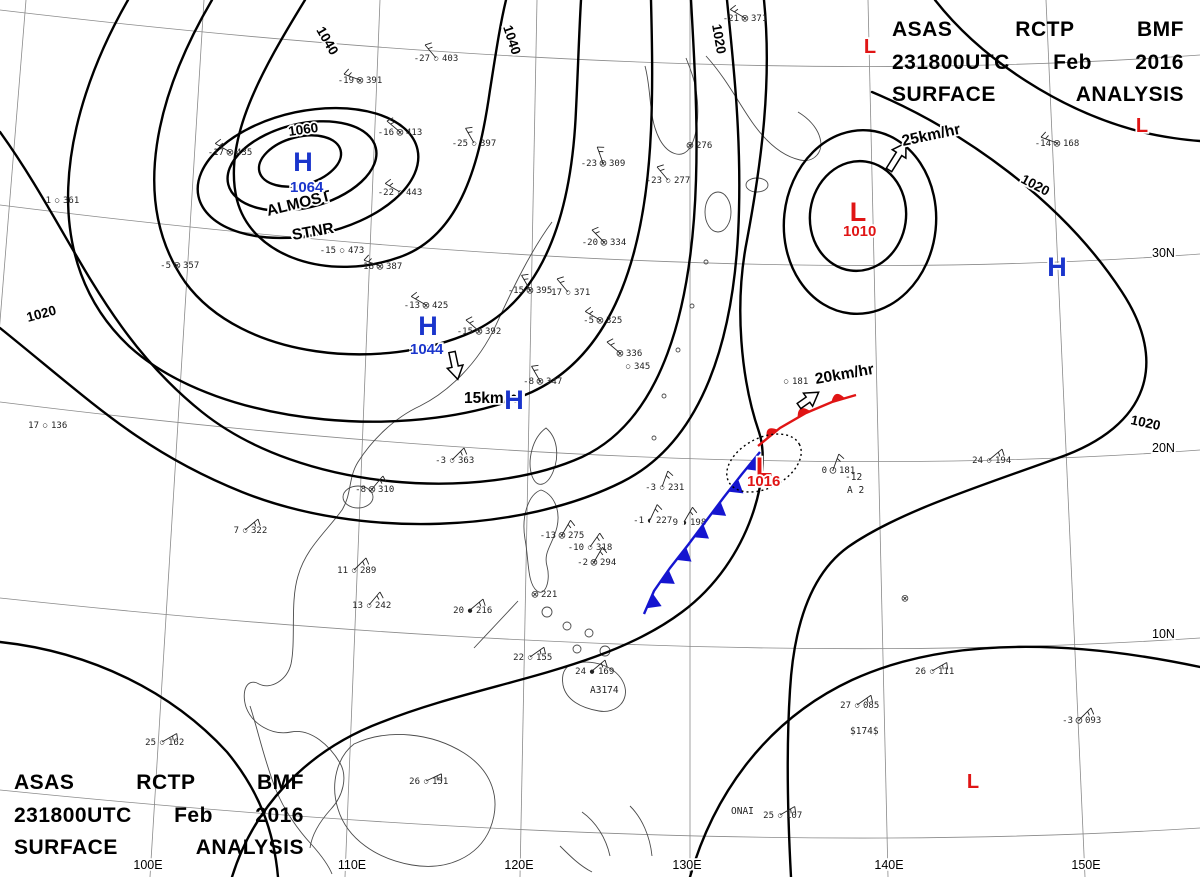  What do you see at coordinates (427, 349) in the screenshot?
I see `pressure-value: 1044` at bounding box center [427, 349].